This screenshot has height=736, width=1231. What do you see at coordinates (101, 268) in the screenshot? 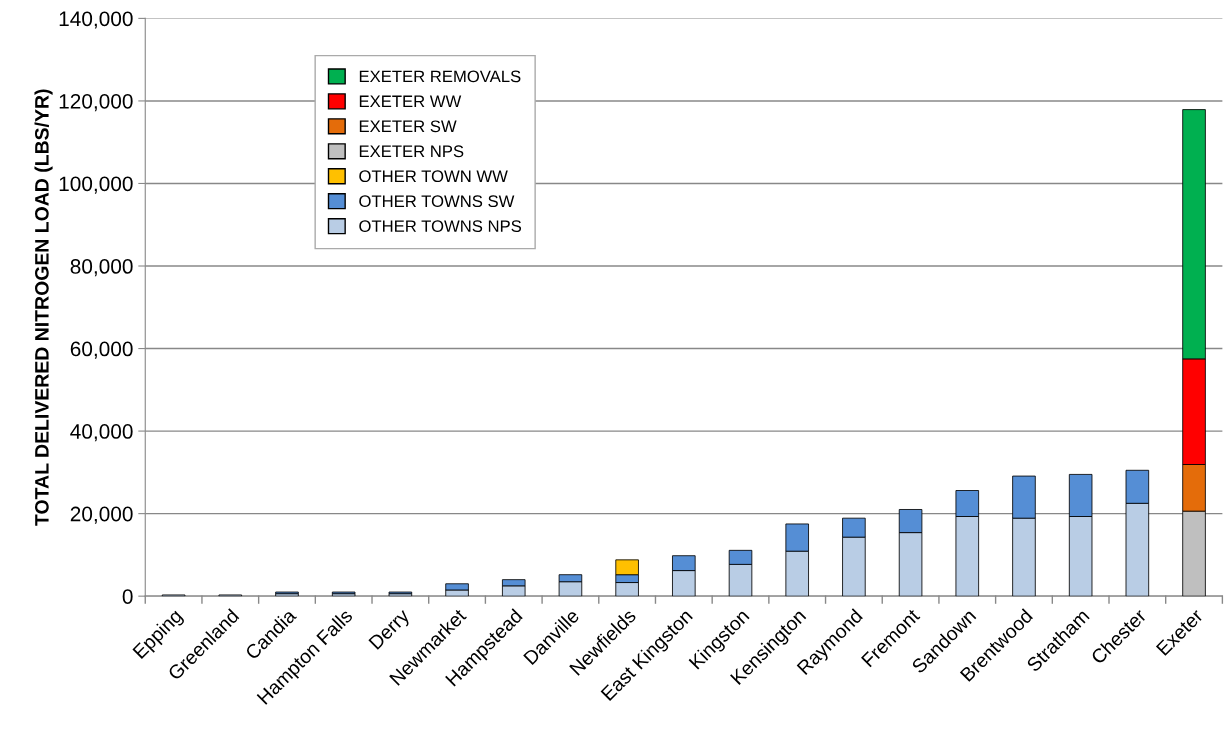
I see `y-tick-label: 80,000` at bounding box center [101, 268].